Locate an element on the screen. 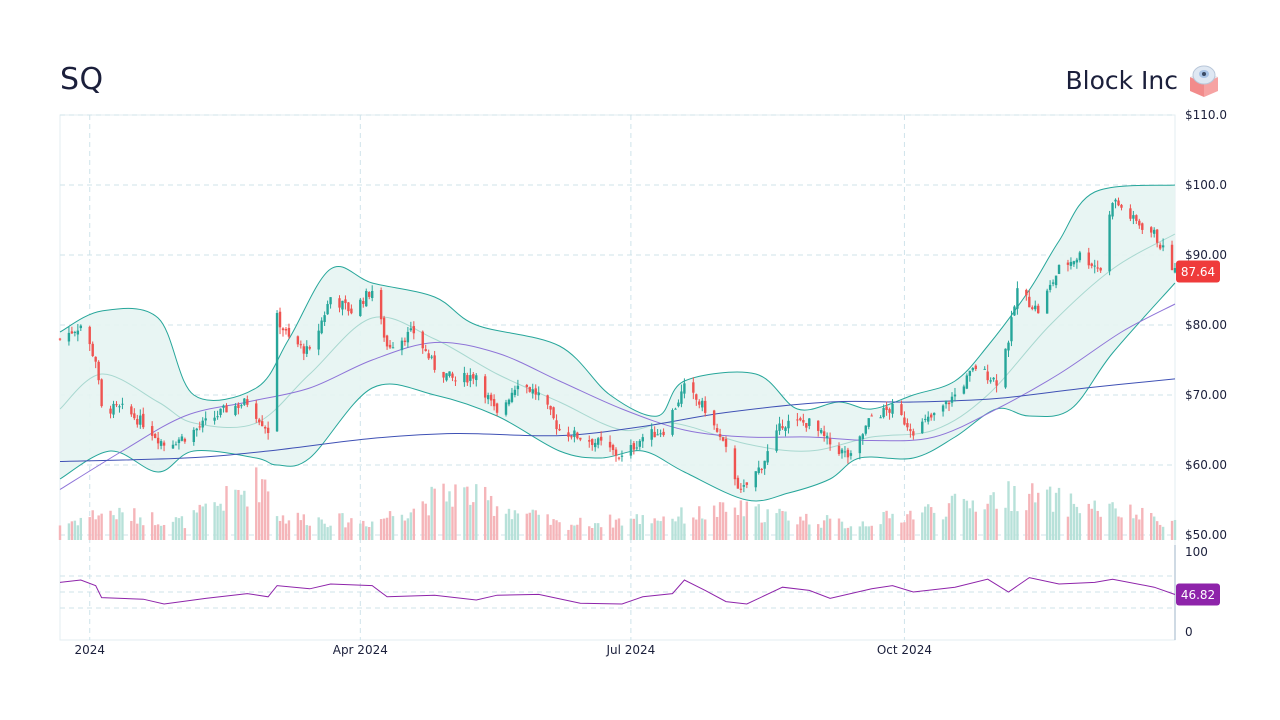 This screenshot has height=720, width=1280. rsi-tick-label: 100 is located at coordinates (1196, 552).